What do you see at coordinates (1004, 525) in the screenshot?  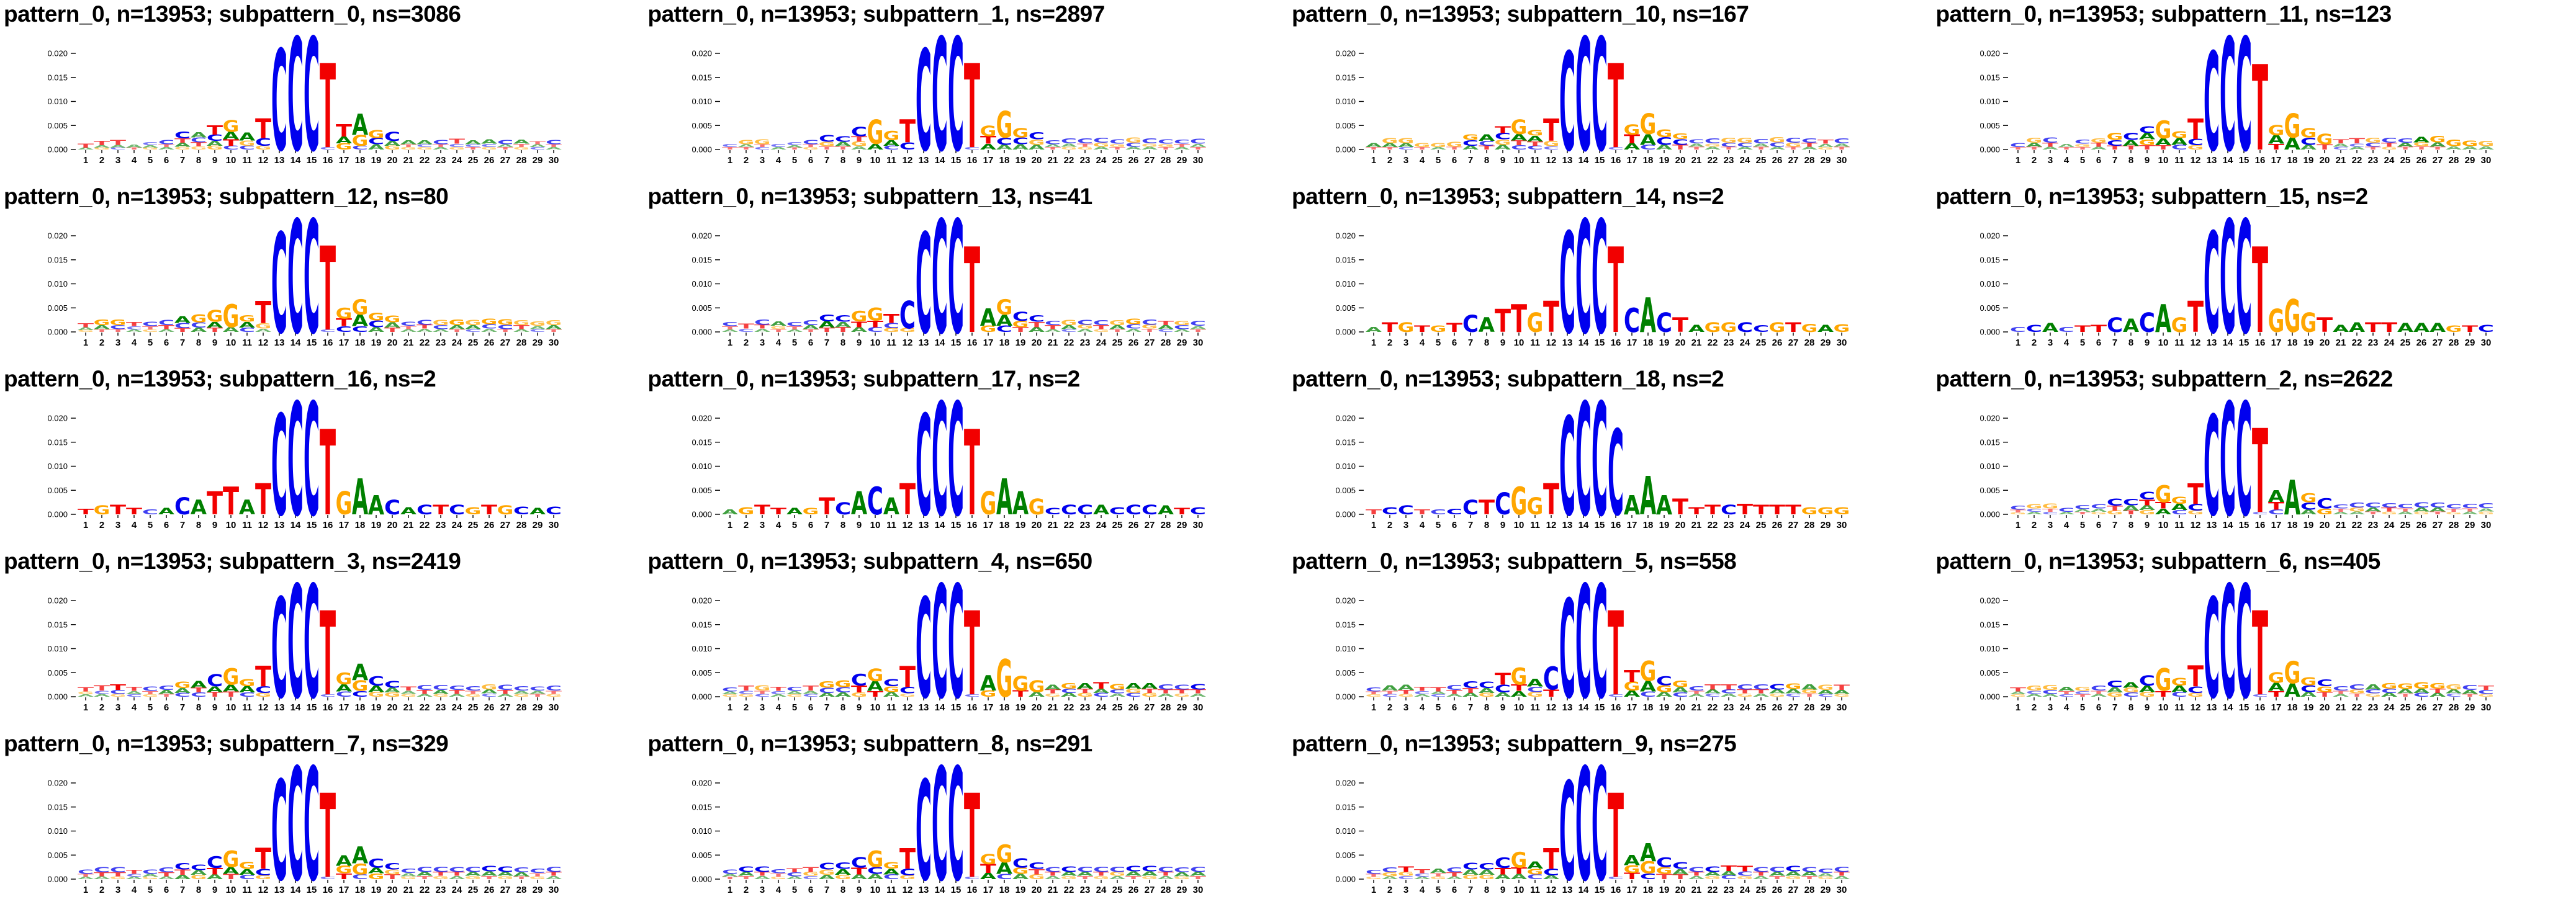 I see `x-tick-label: 18` at bounding box center [1004, 525].